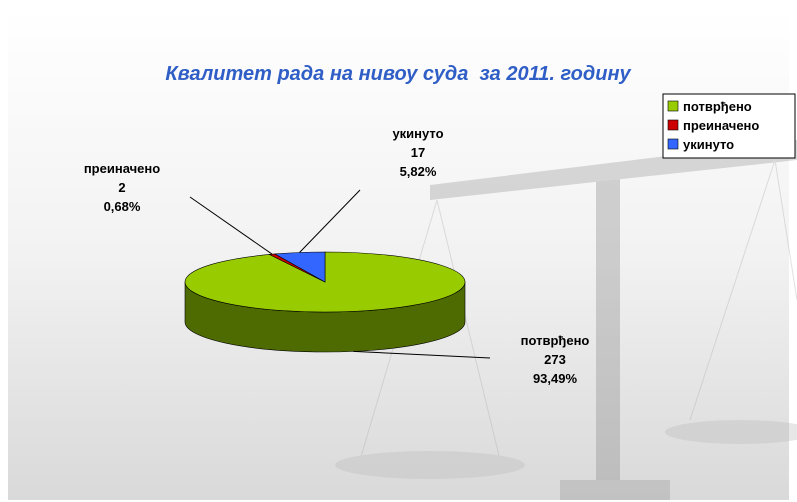 Image resolution: width=797 pixels, height=502 pixels. I want to click on data-label-value: 273, so click(555, 359).